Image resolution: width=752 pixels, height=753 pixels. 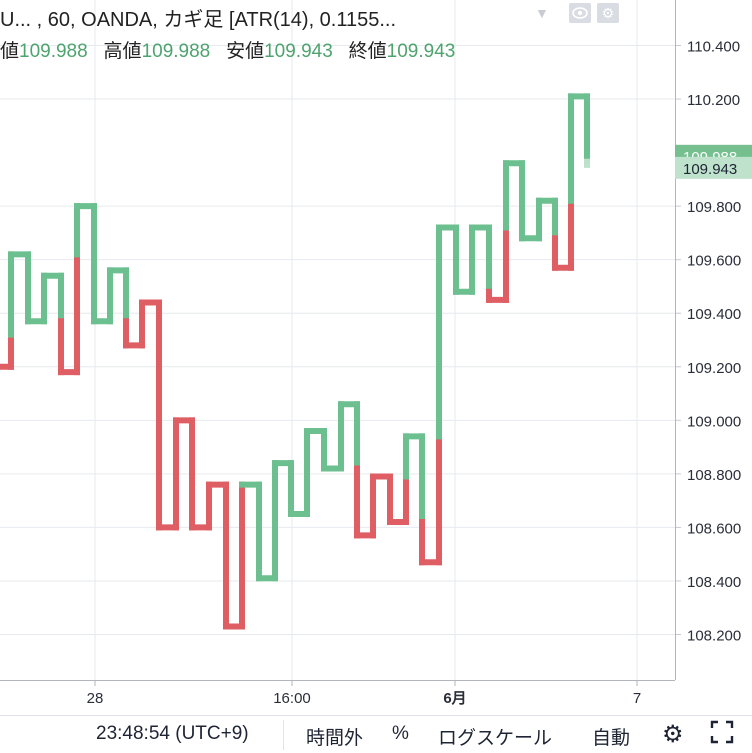 What do you see at coordinates (283, 735) in the screenshot?
I see `divider` at bounding box center [283, 735].